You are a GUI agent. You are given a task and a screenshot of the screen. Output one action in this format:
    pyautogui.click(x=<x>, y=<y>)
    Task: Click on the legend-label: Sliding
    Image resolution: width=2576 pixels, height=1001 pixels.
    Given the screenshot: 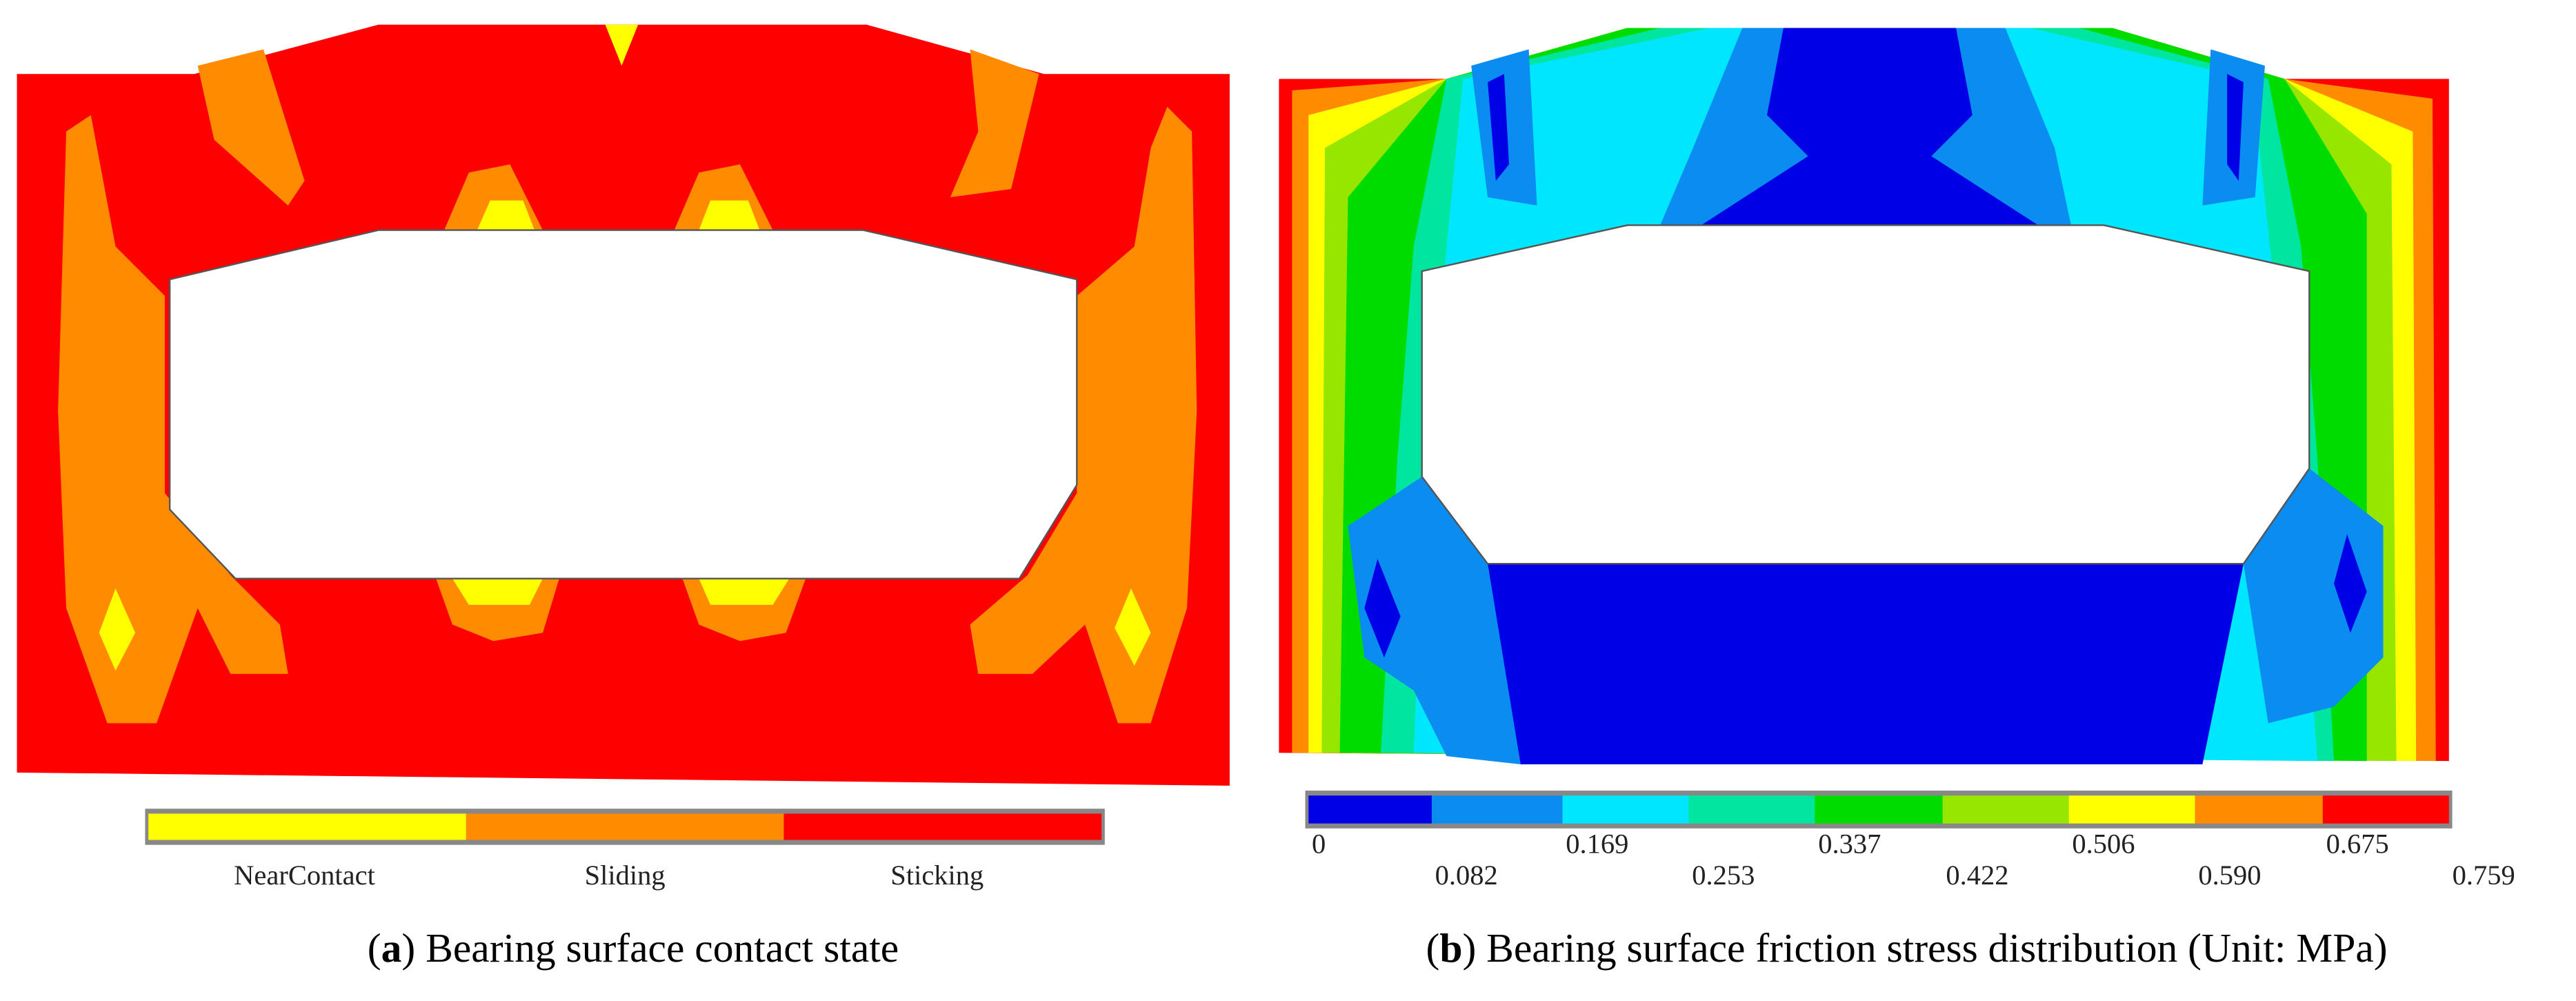 What is the action you would take?
    pyautogui.click(x=625, y=875)
    